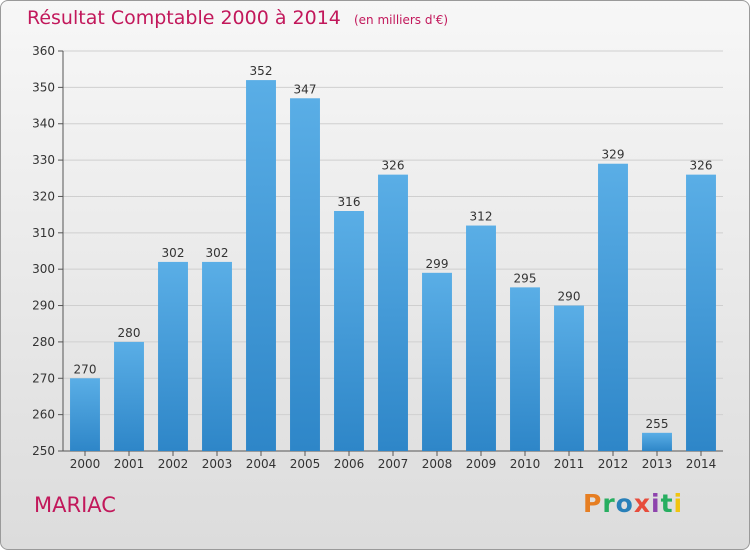 This screenshot has width=750, height=550. I want to click on x-tick-label: 2009, so click(481, 464).